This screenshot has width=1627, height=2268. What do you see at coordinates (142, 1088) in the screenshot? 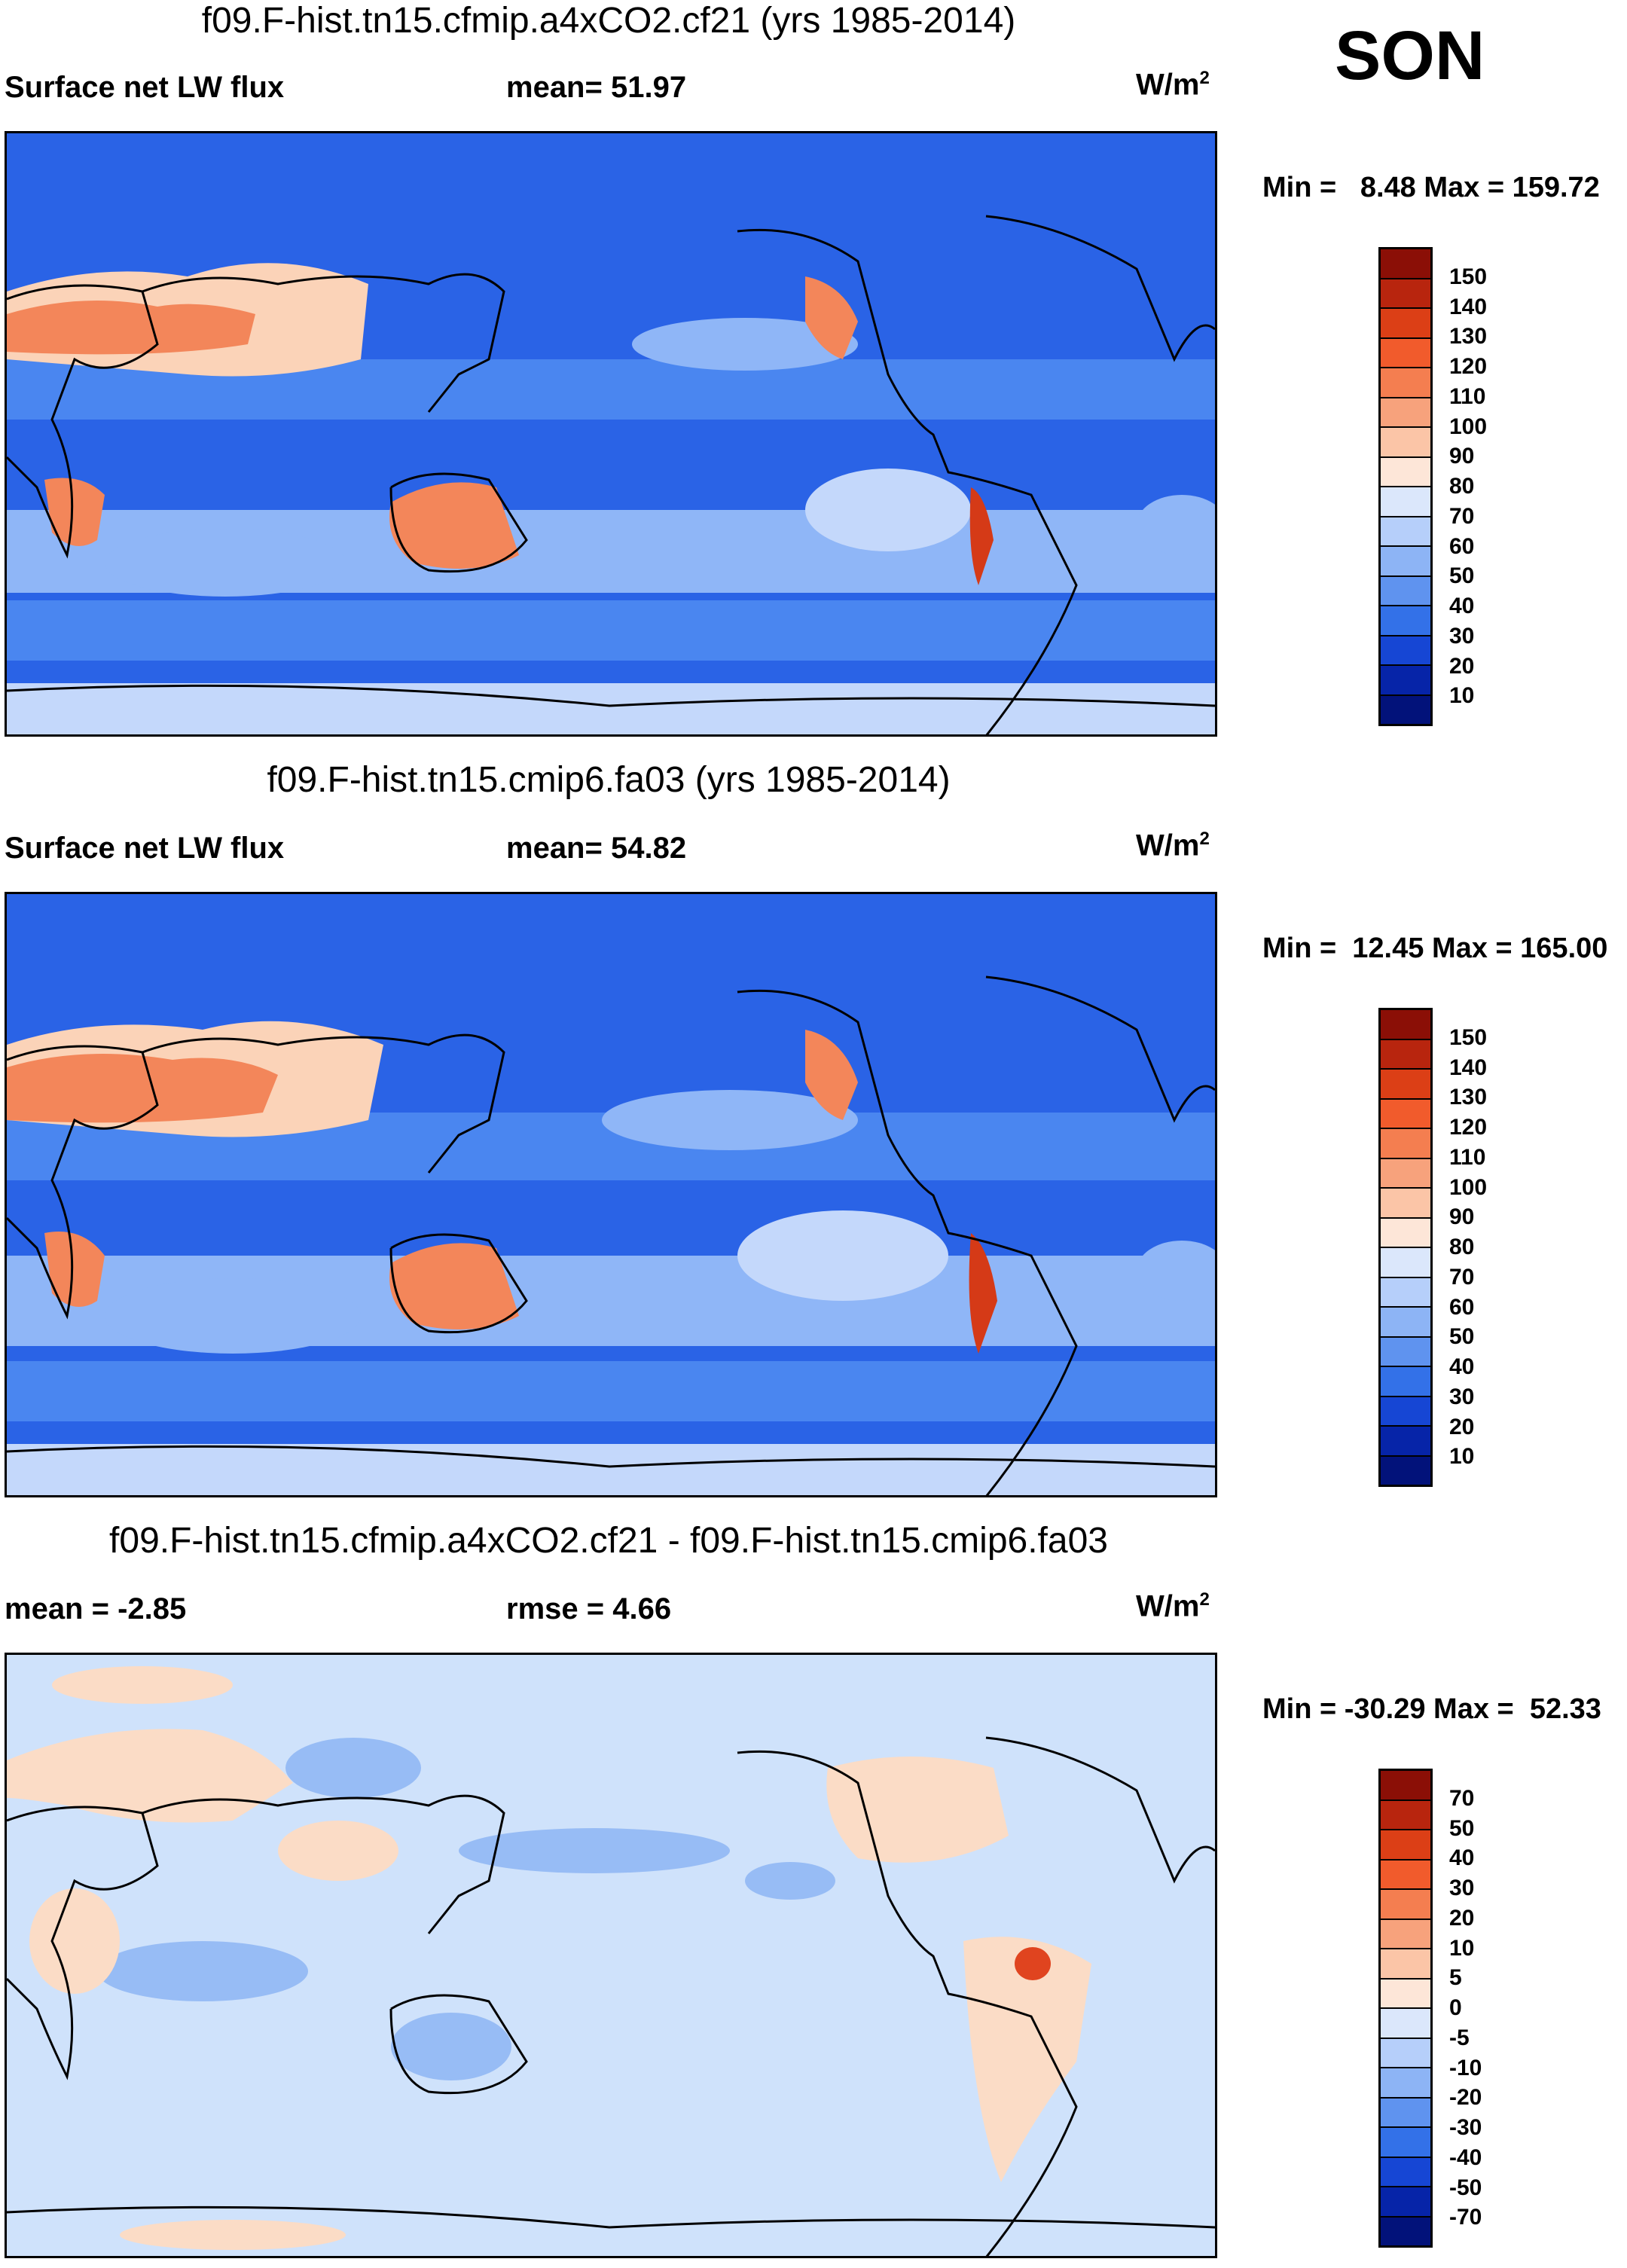
I see `sahara-core` at bounding box center [142, 1088].